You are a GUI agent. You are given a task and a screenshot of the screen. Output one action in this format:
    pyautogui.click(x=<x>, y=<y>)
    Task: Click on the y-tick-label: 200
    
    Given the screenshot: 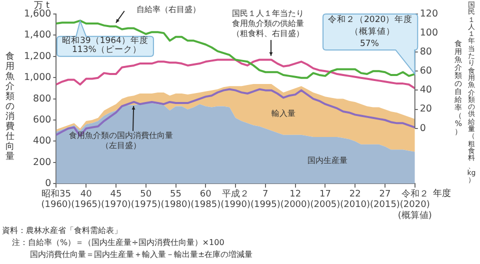 What is the action you would take?
    pyautogui.click(x=42, y=162)
    